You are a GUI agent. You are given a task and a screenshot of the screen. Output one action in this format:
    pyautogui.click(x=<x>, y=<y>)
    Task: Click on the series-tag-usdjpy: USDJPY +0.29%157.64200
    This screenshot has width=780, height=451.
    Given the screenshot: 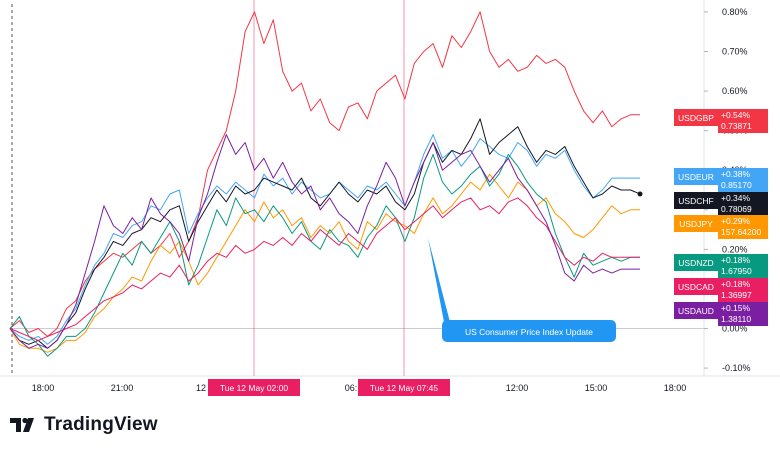 What is the action you would take?
    pyautogui.click(x=721, y=227)
    